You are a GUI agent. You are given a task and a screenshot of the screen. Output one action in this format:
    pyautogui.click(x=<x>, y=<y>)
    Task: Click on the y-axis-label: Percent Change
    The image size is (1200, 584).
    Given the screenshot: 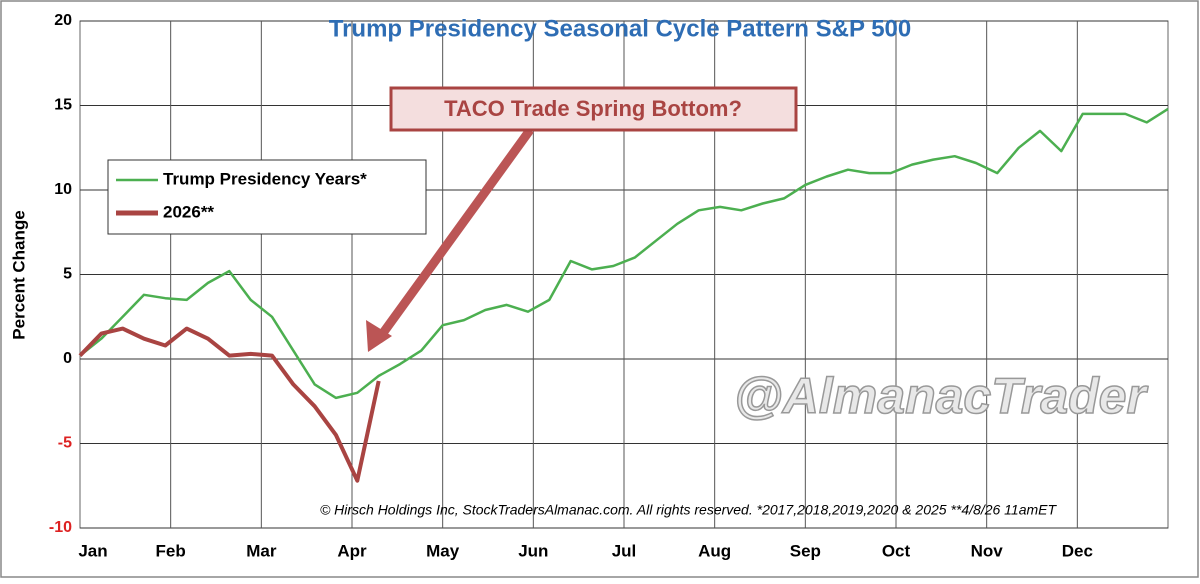 What is the action you would take?
    pyautogui.click(x=18, y=274)
    